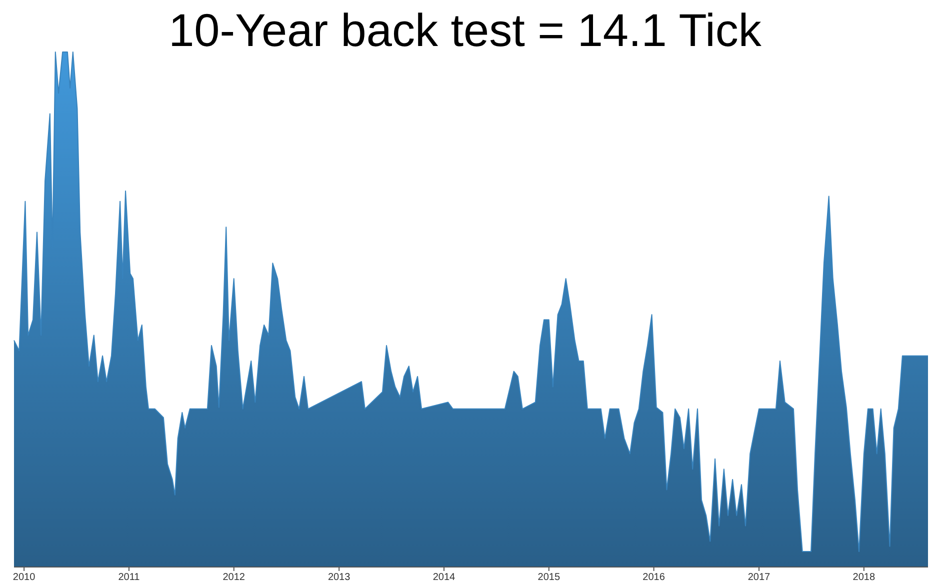 This screenshot has width=930, height=583. I want to click on x-tick-label: 2015, so click(549, 577).